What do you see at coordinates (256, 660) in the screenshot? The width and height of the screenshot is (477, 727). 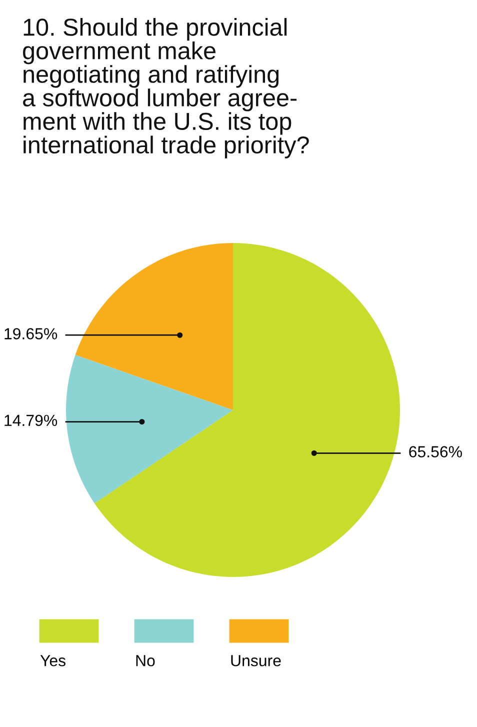 I see `legend-label: Unsure` at bounding box center [256, 660].